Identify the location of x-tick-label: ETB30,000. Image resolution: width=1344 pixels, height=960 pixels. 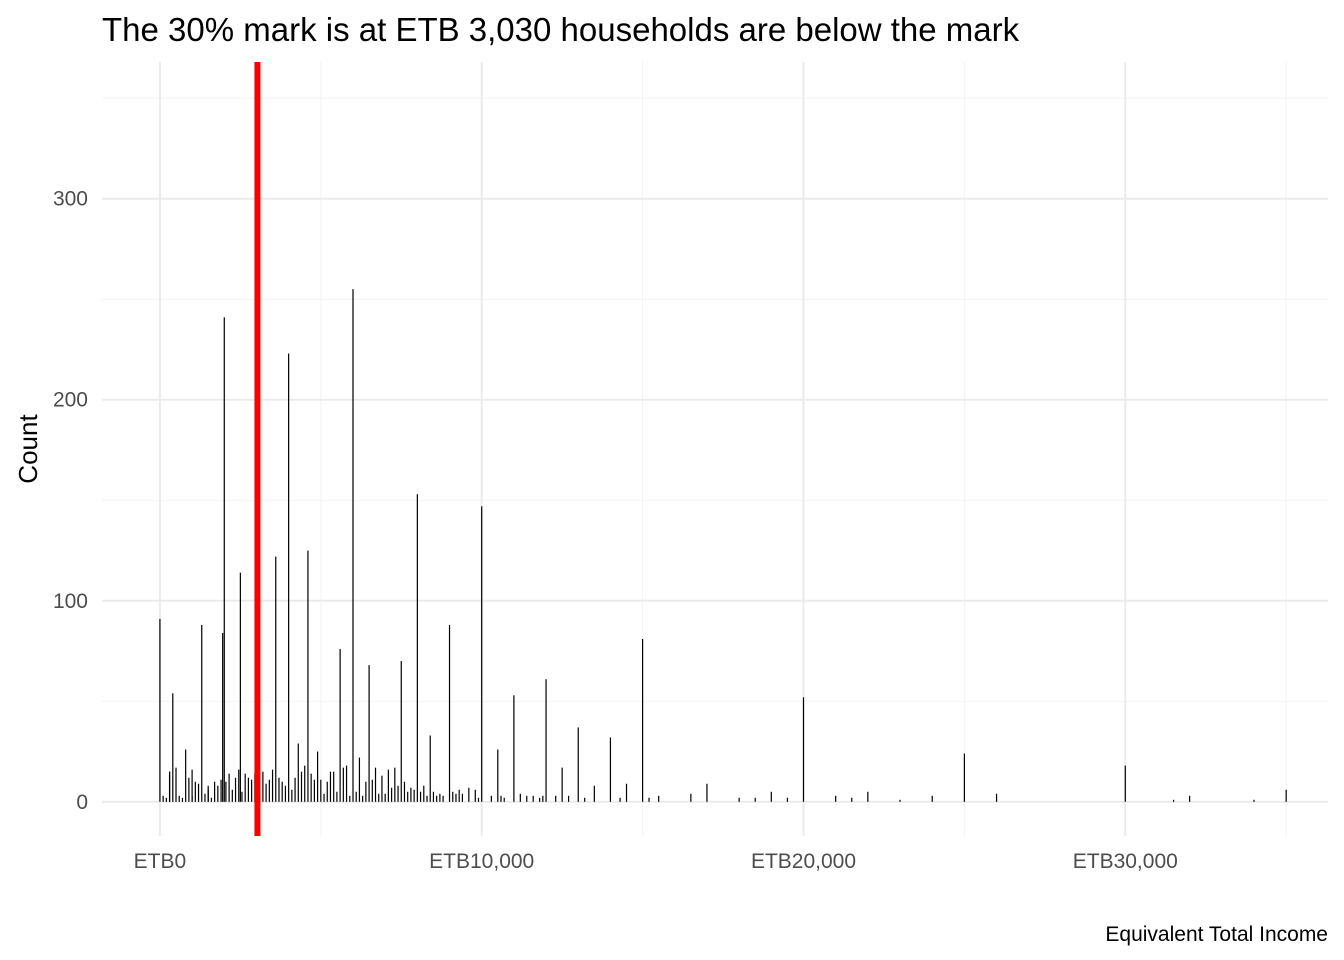
(1125, 861).